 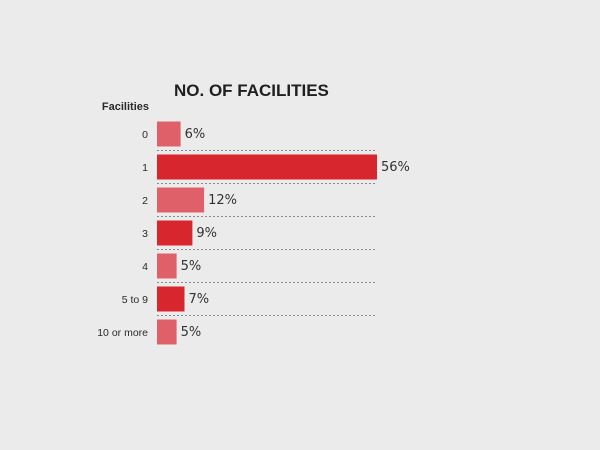 I want to click on value-label: 6%, so click(x=195, y=134).